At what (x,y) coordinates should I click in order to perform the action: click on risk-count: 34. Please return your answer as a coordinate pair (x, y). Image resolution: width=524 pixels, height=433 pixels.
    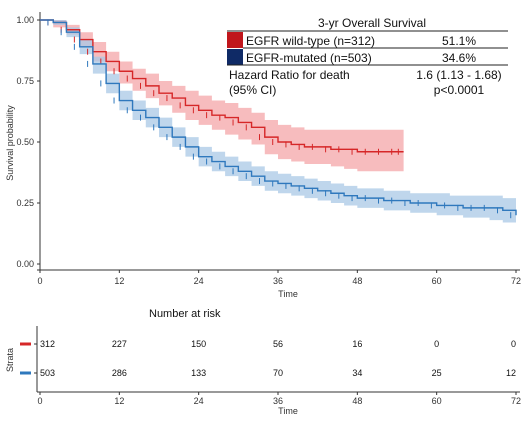
    Looking at the image, I should click on (357, 373).